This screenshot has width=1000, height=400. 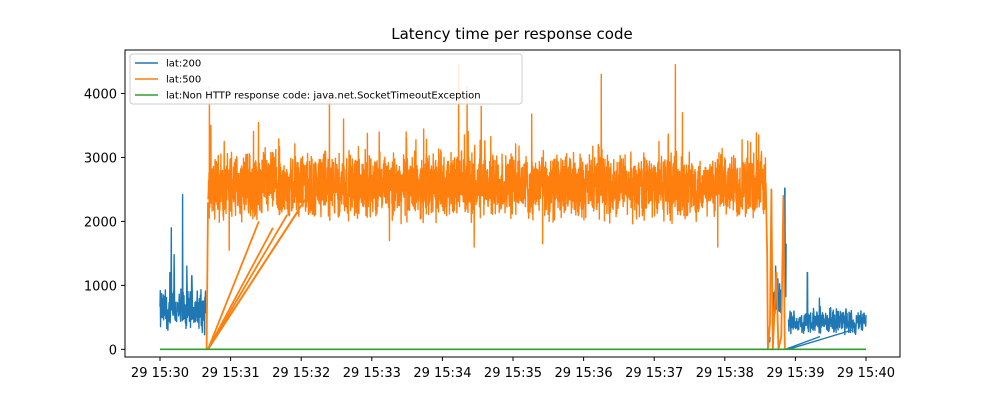 I want to click on x-tick-label: 29 15:38, so click(x=725, y=373).